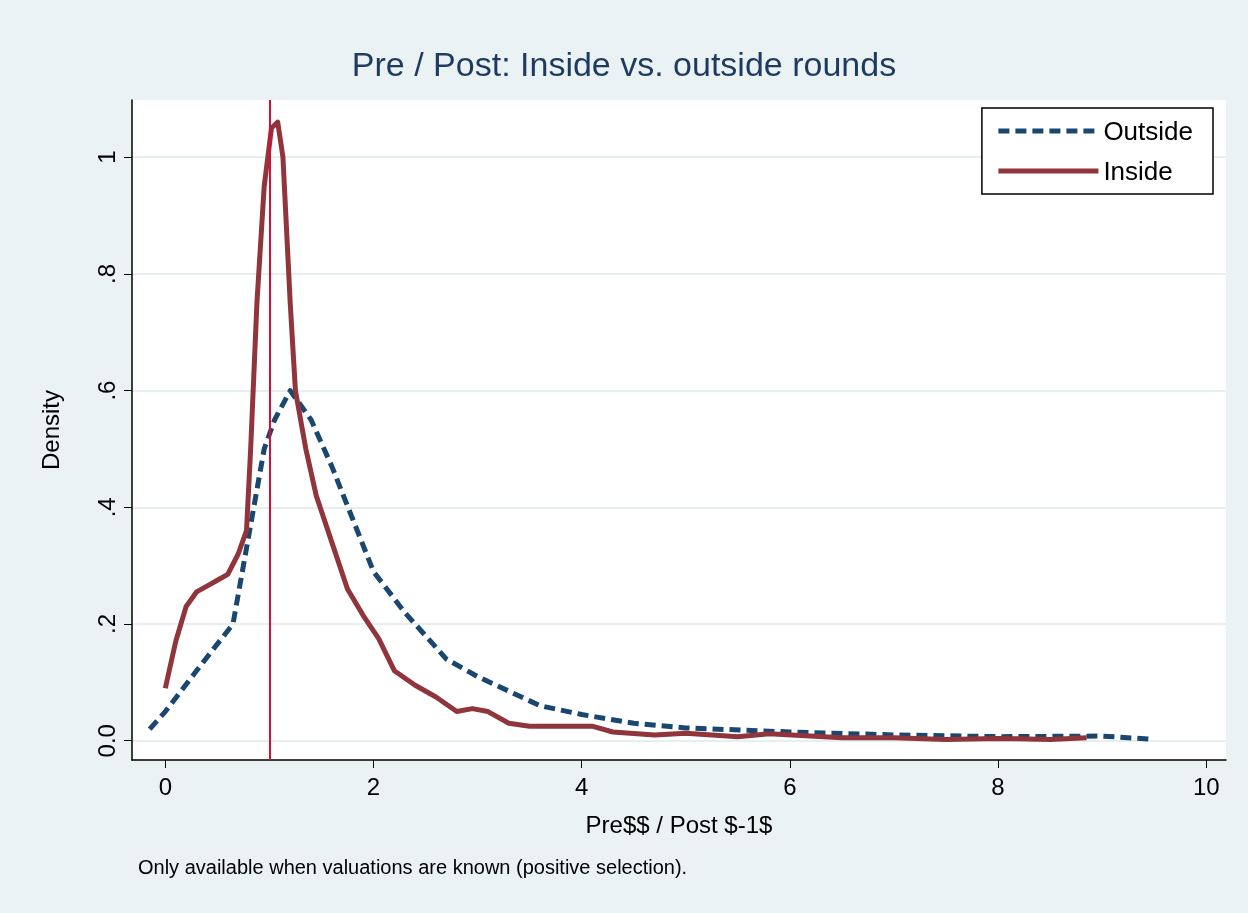 The image size is (1248, 913). I want to click on x-tick-label: 8, so click(998, 786).